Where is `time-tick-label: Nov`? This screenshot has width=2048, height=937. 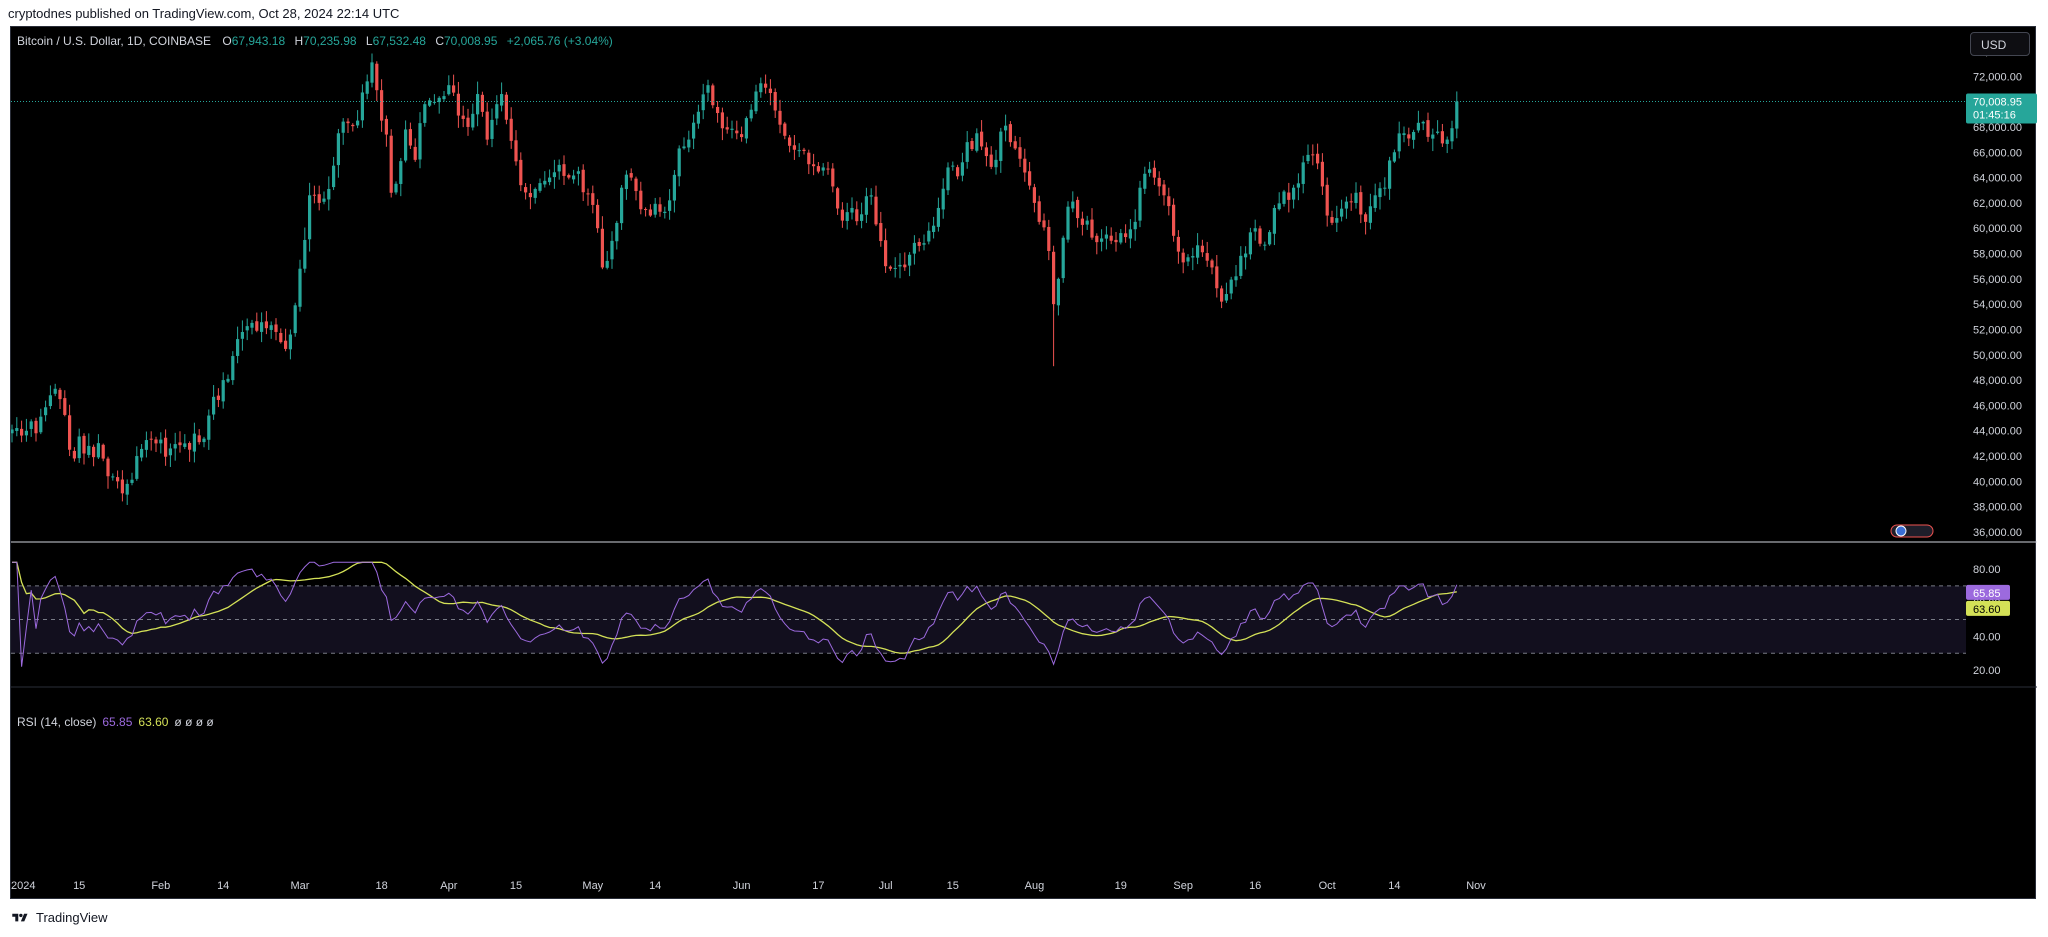 time-tick-label: Nov is located at coordinates (1476, 886).